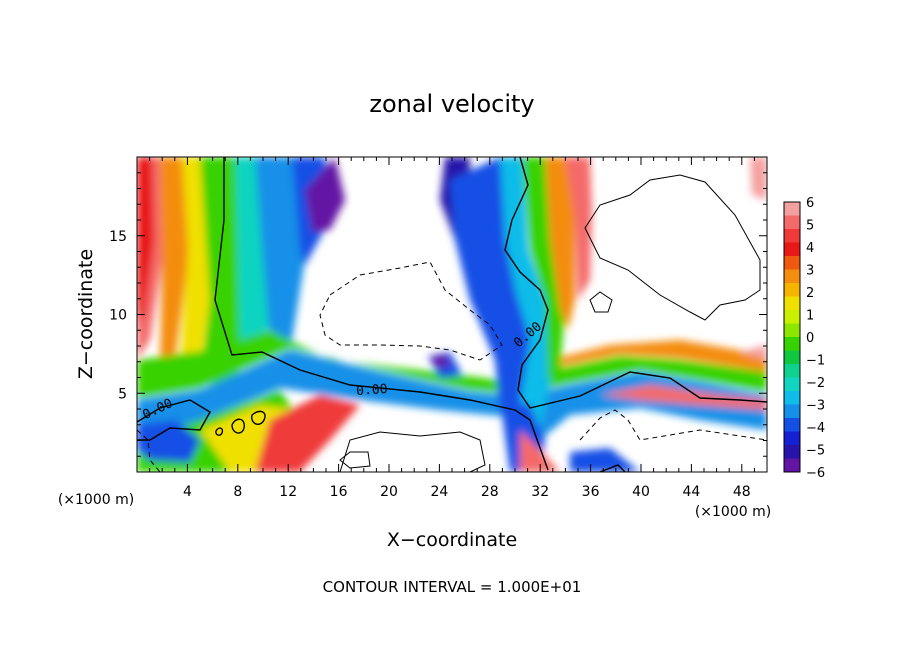 This screenshot has height=654, width=904. What do you see at coordinates (815, 428) in the screenshot?
I see `colorbar-label: −4` at bounding box center [815, 428].